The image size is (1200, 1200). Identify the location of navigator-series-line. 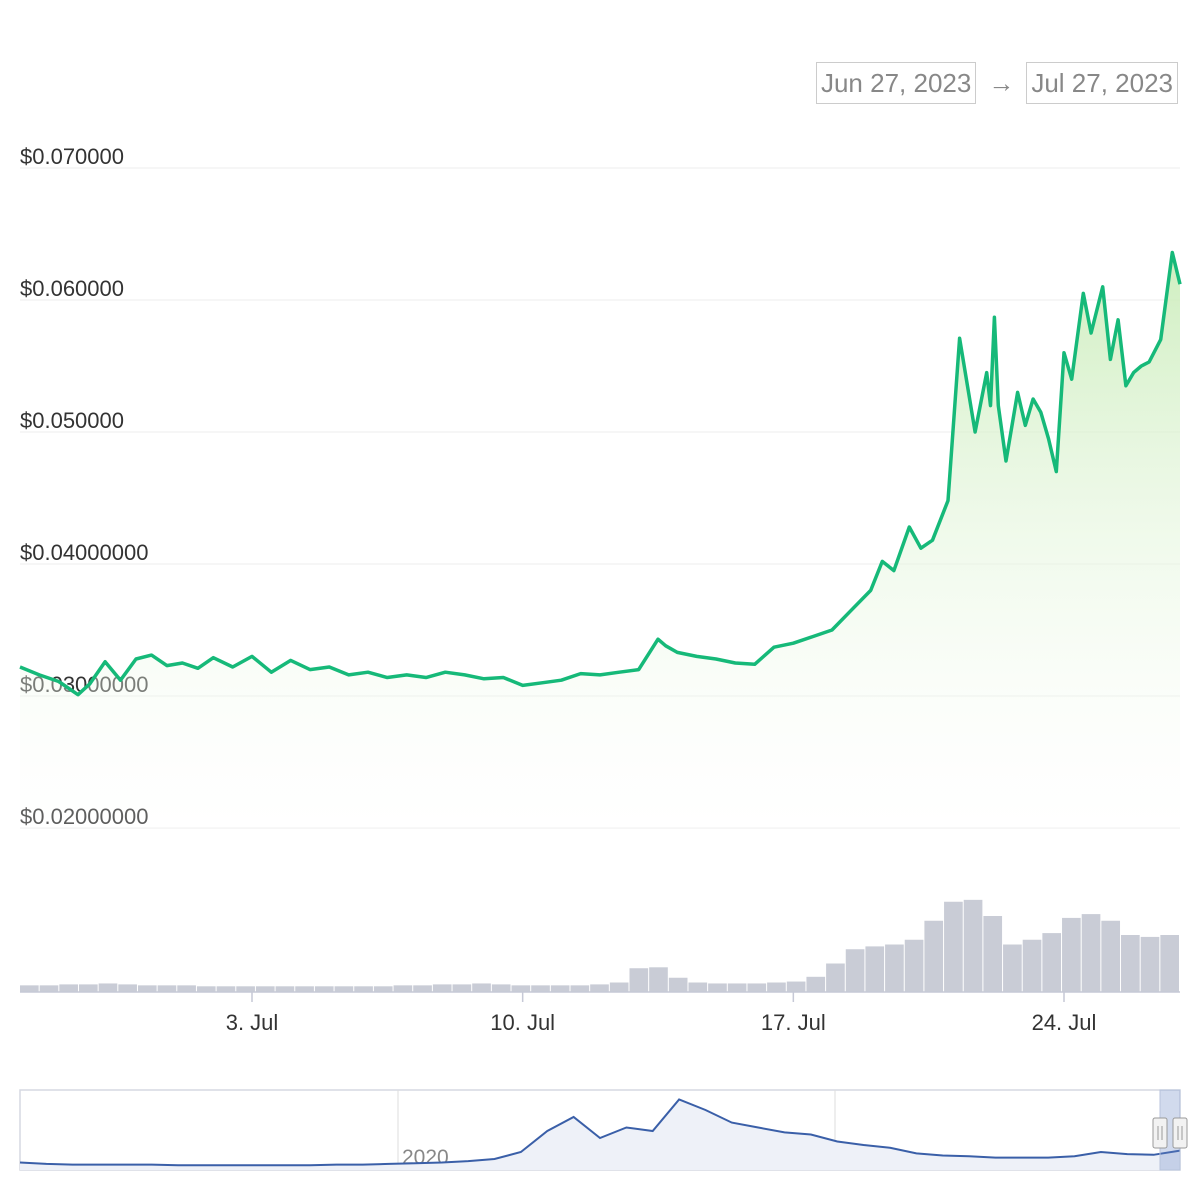
(600, 1132).